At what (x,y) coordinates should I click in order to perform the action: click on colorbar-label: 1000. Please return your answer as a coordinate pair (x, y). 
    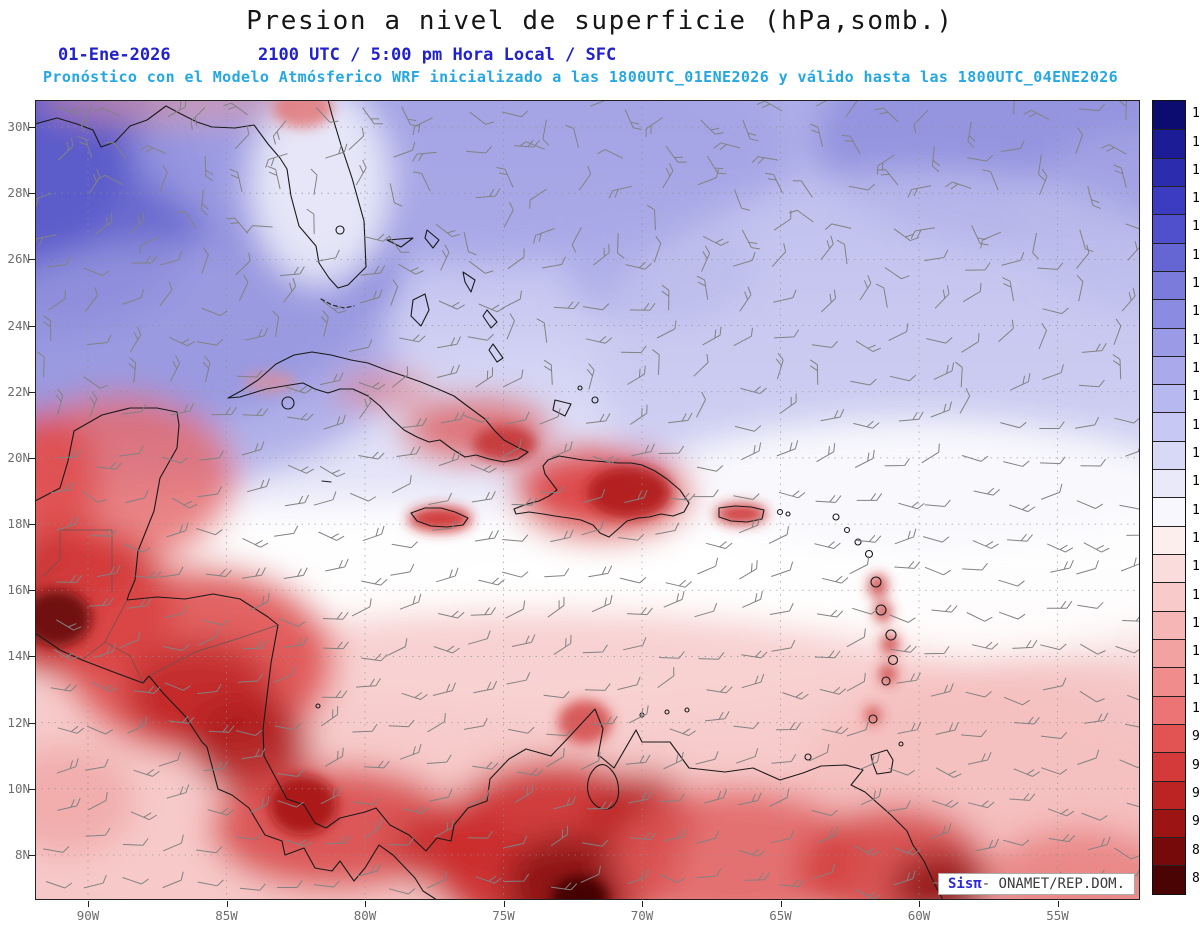
    Looking at the image, I should click on (1196, 708).